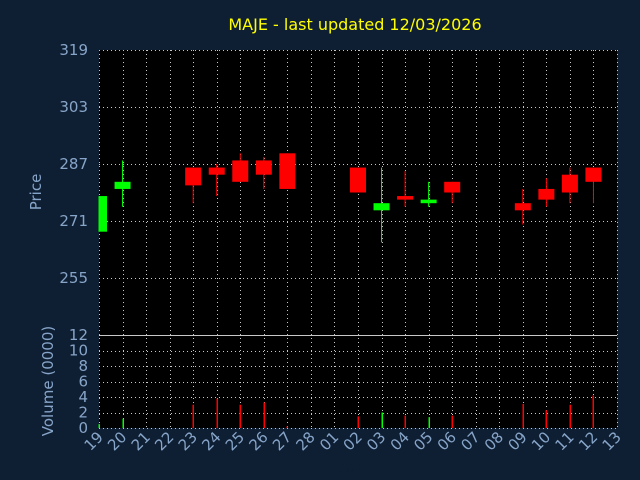  What do you see at coordinates (83, 413) in the screenshot?
I see `volume-tick-label: 2` at bounding box center [83, 413].